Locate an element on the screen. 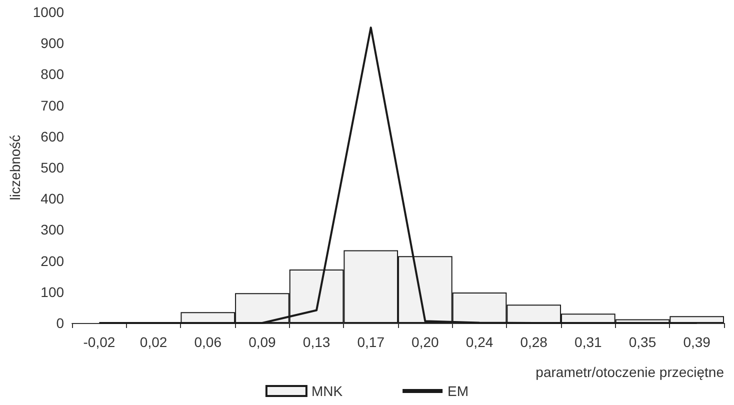 The height and width of the screenshot is (405, 734). x-tick-label: 0,20 is located at coordinates (426, 342).